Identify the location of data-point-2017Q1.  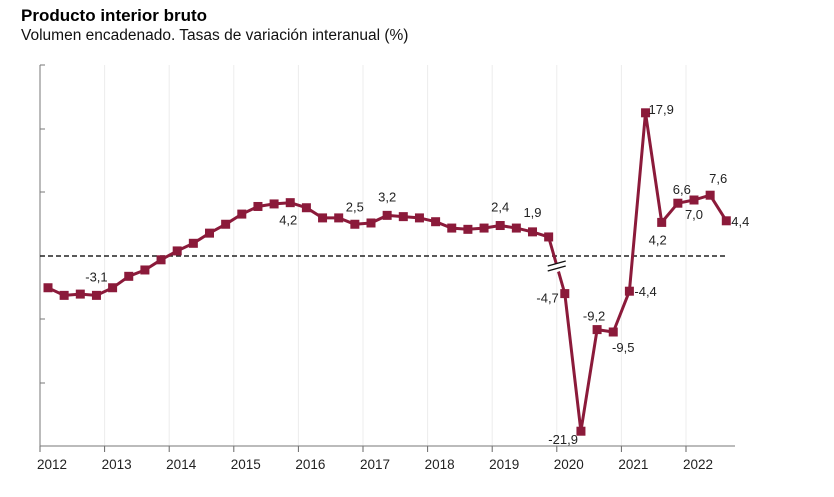
(371, 223).